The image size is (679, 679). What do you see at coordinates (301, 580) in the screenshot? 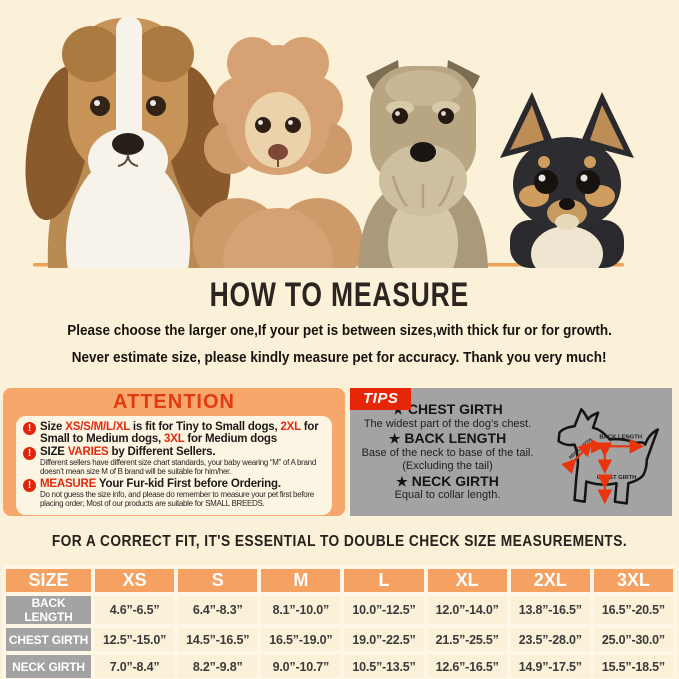
I see `header-cell-m: M` at bounding box center [301, 580].